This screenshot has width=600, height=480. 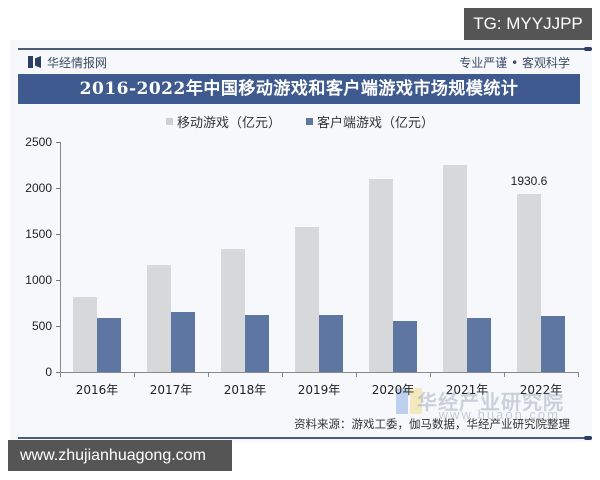 I want to click on bar-client-2020年, so click(x=405, y=346).